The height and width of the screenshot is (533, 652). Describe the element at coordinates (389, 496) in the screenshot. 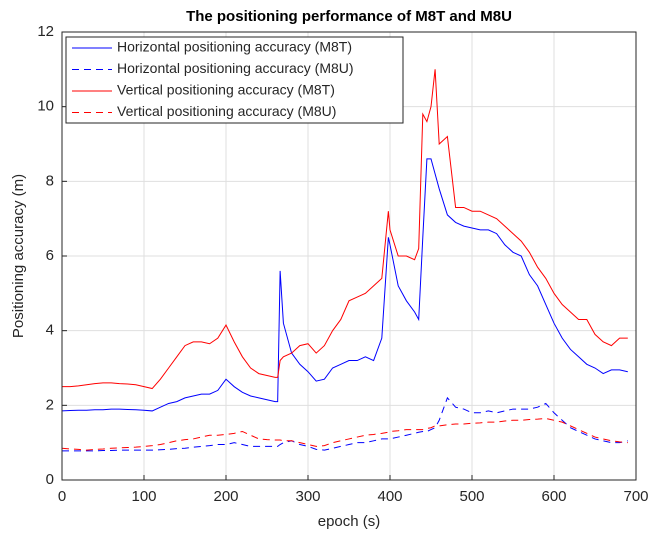

I see `x-tick-label: 400` at that location.